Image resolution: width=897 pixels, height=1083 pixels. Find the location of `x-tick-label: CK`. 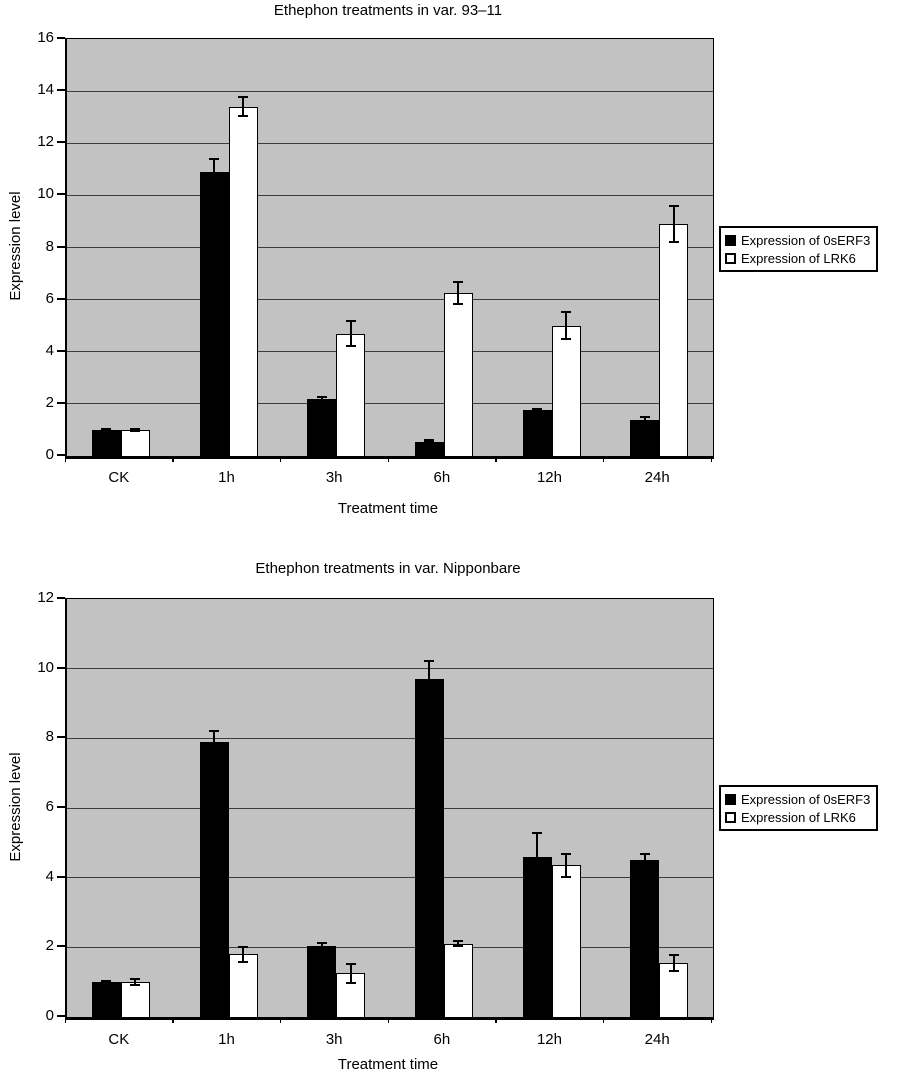

x-tick-label: CK is located at coordinates (119, 1039).